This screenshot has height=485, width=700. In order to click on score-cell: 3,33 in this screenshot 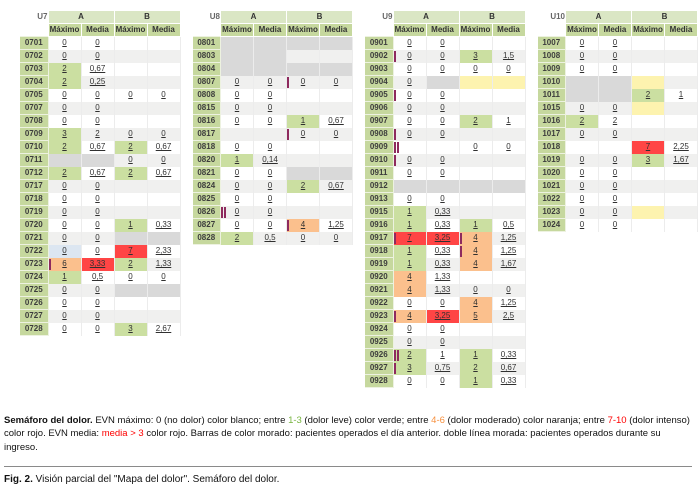, I will do `click(98, 264)`.